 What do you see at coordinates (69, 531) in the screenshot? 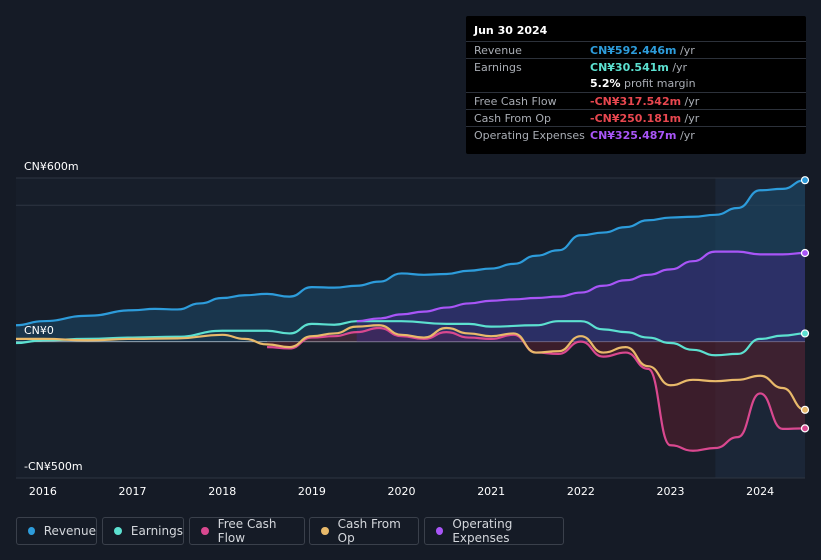
I see `legend-label: Revenue` at bounding box center [69, 531].